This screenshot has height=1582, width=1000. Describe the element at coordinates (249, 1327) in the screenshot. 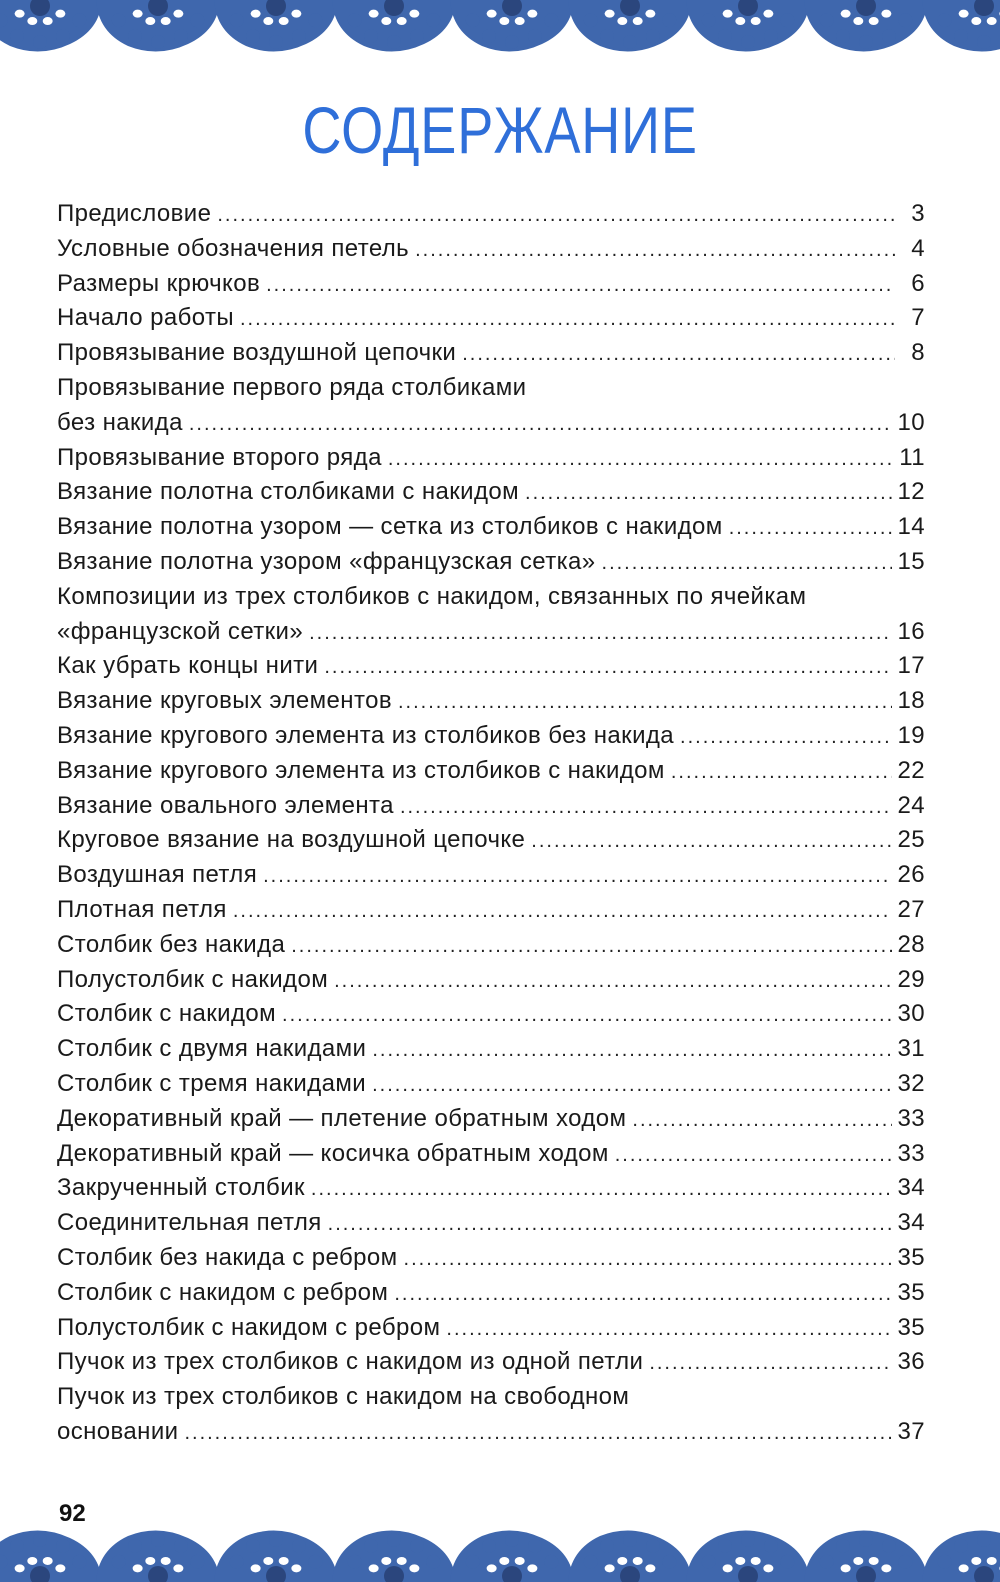

I see `toc-entry-title: Полустолбик с накидом с ребром` at that location.